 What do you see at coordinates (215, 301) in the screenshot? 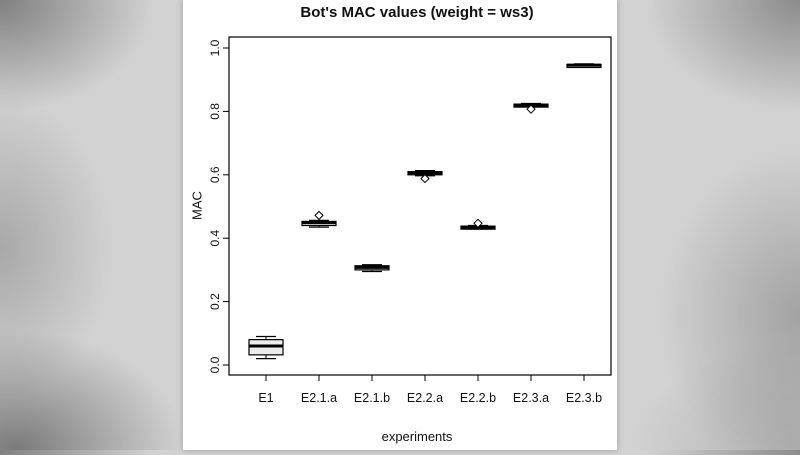
I see `y-tick-label: 0.2` at bounding box center [215, 301].